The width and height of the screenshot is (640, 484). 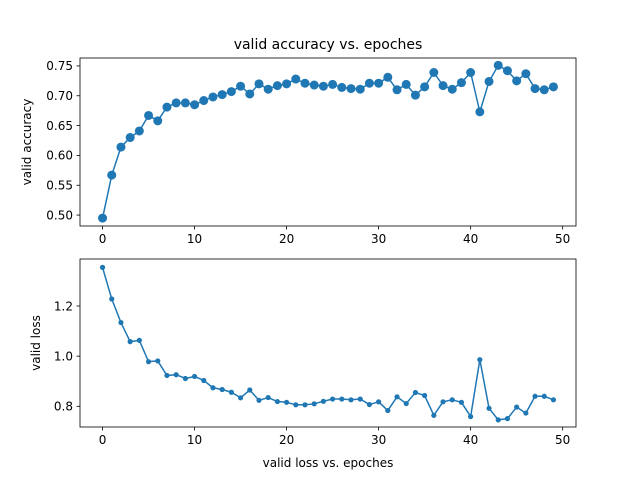 What do you see at coordinates (36, 343) in the screenshot?
I see `loss-y-axis-label: valid loss` at bounding box center [36, 343].